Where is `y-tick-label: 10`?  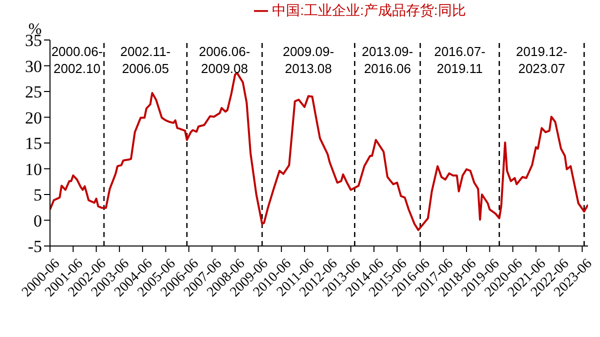 y-tick-label: 10 is located at coordinates (33, 169).